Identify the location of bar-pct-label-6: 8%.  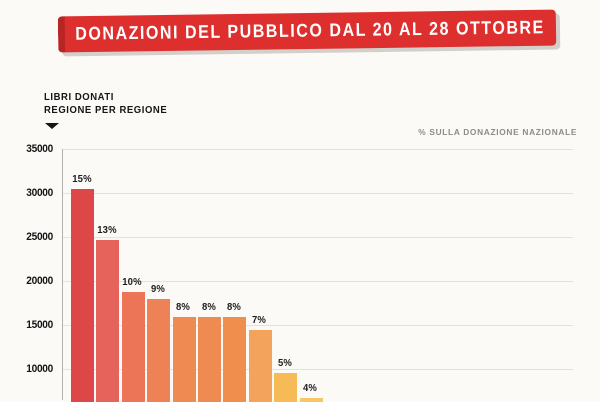
(208, 307).